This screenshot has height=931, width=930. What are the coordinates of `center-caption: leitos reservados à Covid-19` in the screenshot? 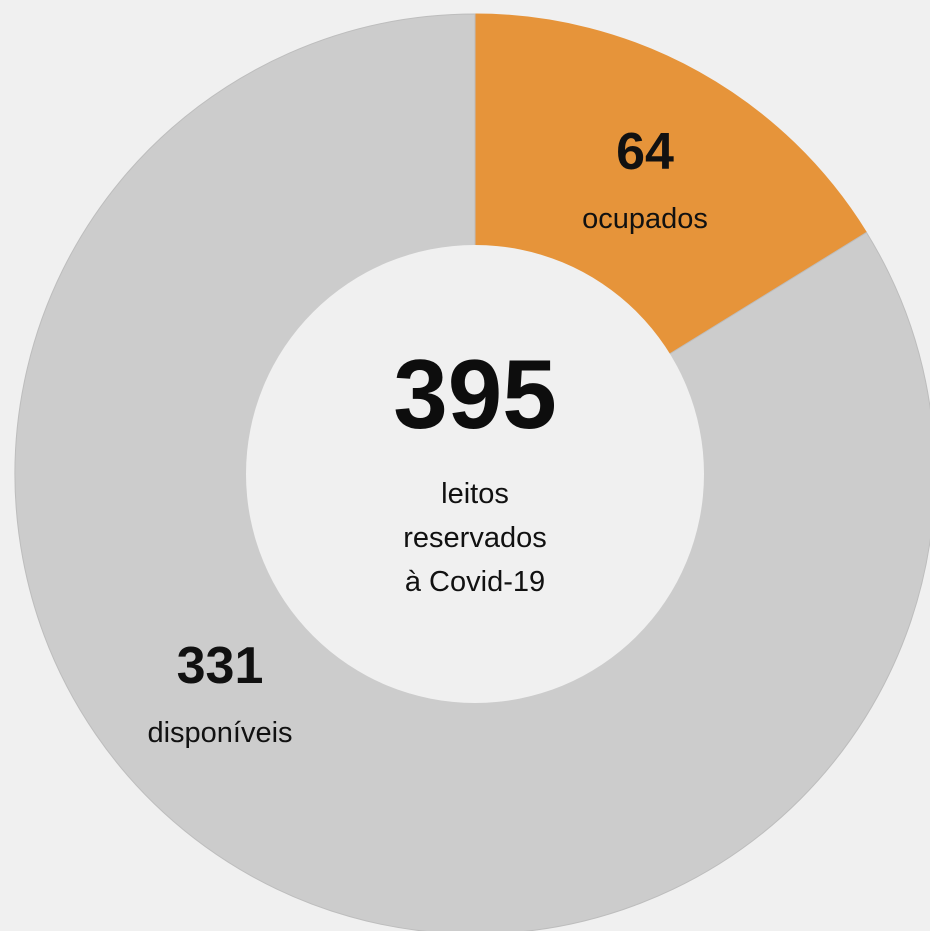 It's located at (475, 538).